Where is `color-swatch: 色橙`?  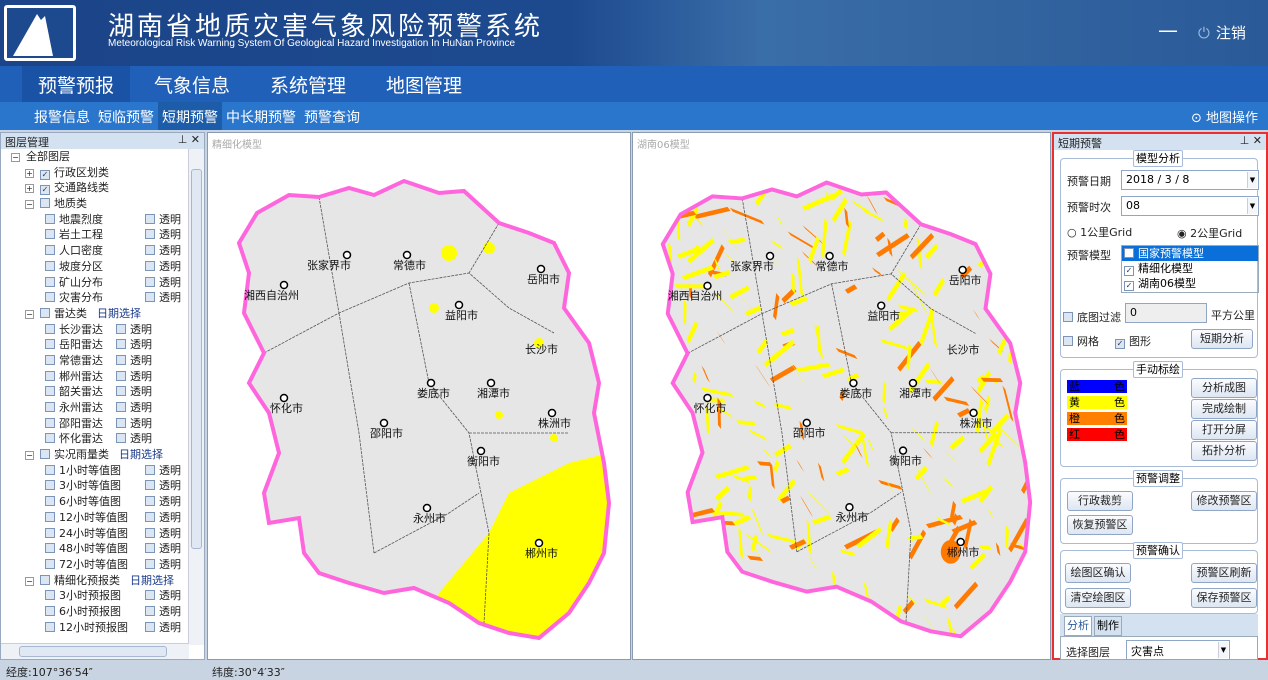
color-swatch: 色橙 is located at coordinates (1097, 418).